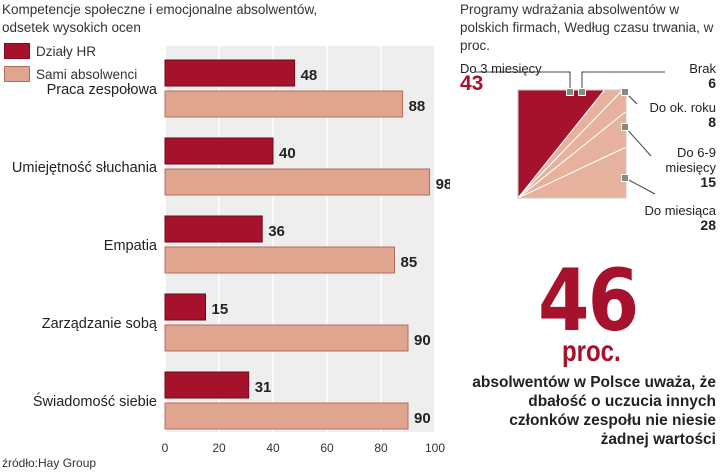 The width and height of the screenshot is (720, 473). What do you see at coordinates (435, 448) in the screenshot?
I see `x-tick-label: 100` at bounding box center [435, 448].